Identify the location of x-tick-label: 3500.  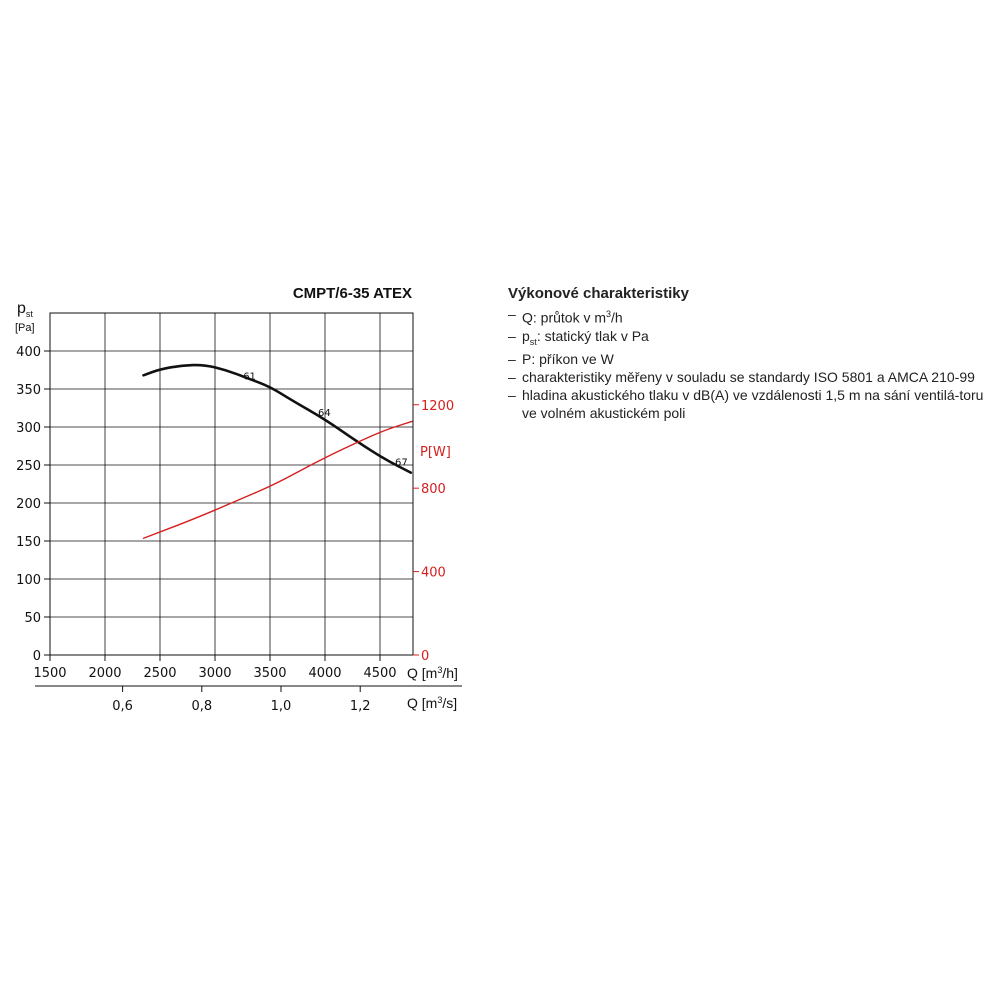
(269, 673).